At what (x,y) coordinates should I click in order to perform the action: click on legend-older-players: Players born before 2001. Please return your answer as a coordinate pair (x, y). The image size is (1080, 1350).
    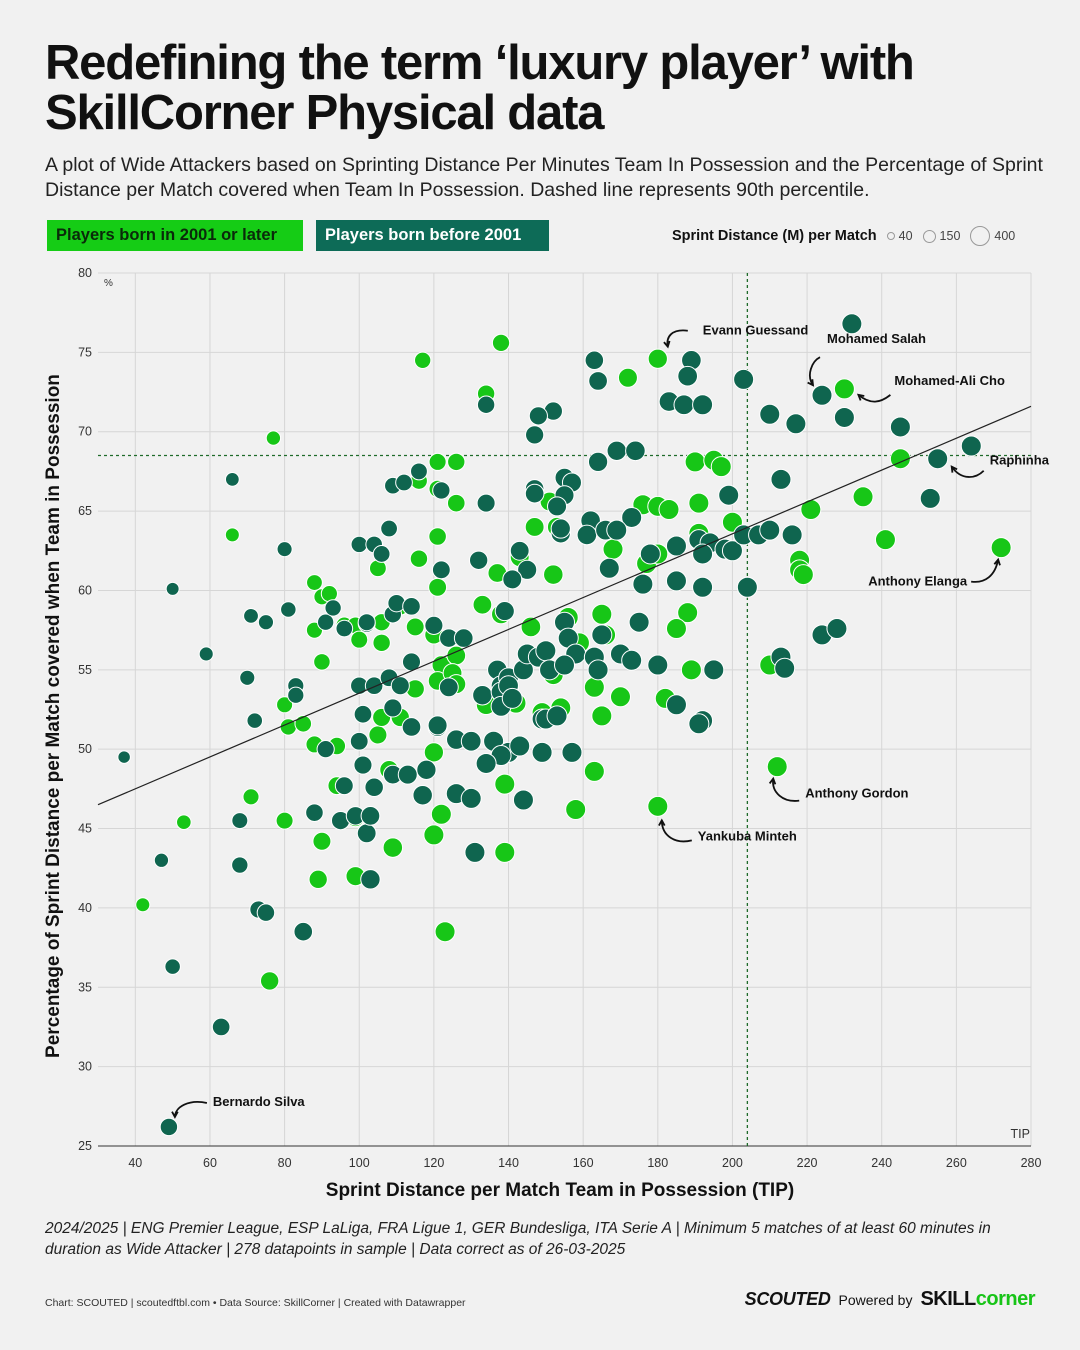
    Looking at the image, I should click on (432, 235).